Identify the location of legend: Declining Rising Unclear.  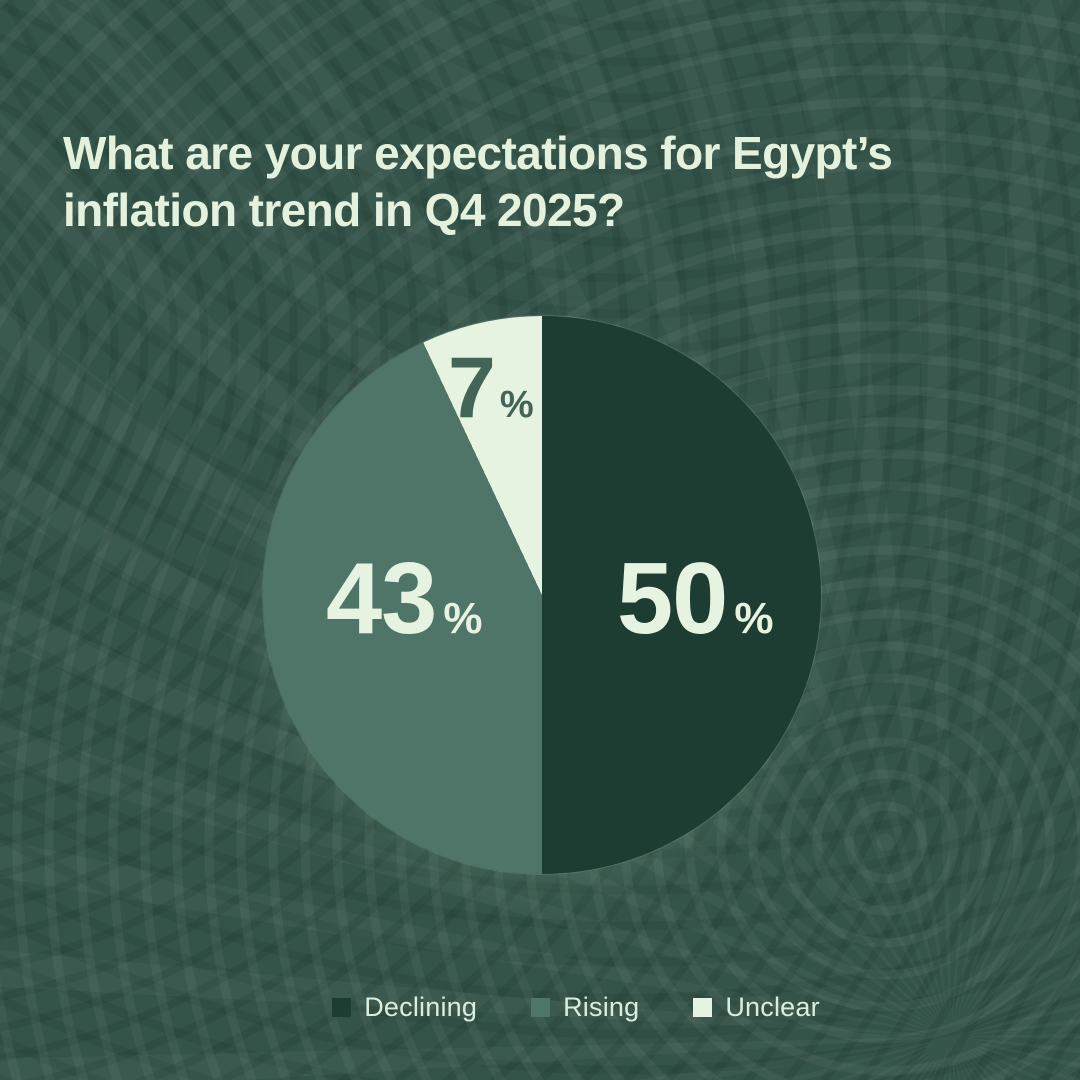
(540, 1007).